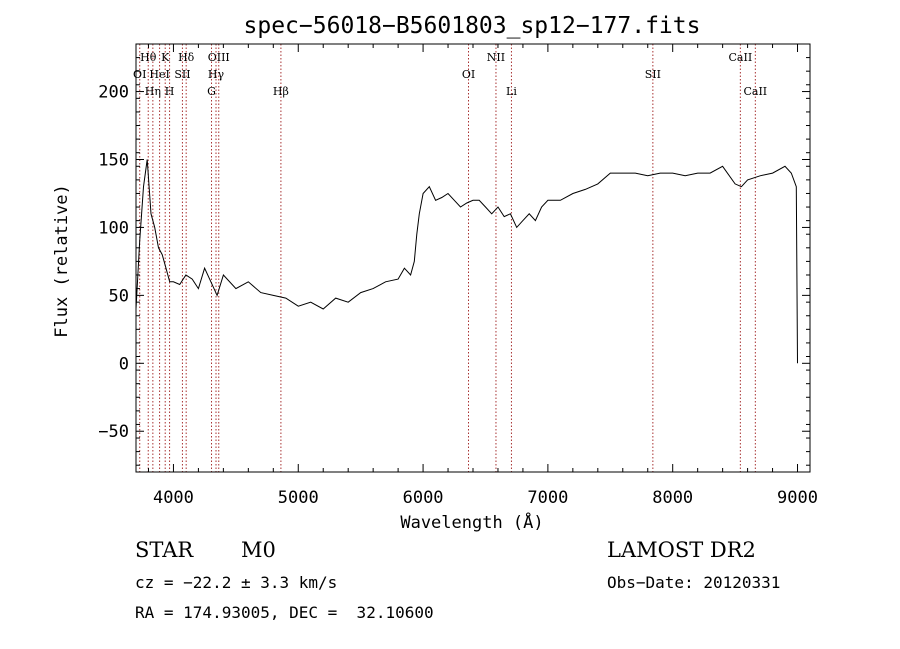 The height and width of the screenshot is (649, 900). What do you see at coordinates (496, 57) in the screenshot?
I see `marker-label: NII` at bounding box center [496, 57].